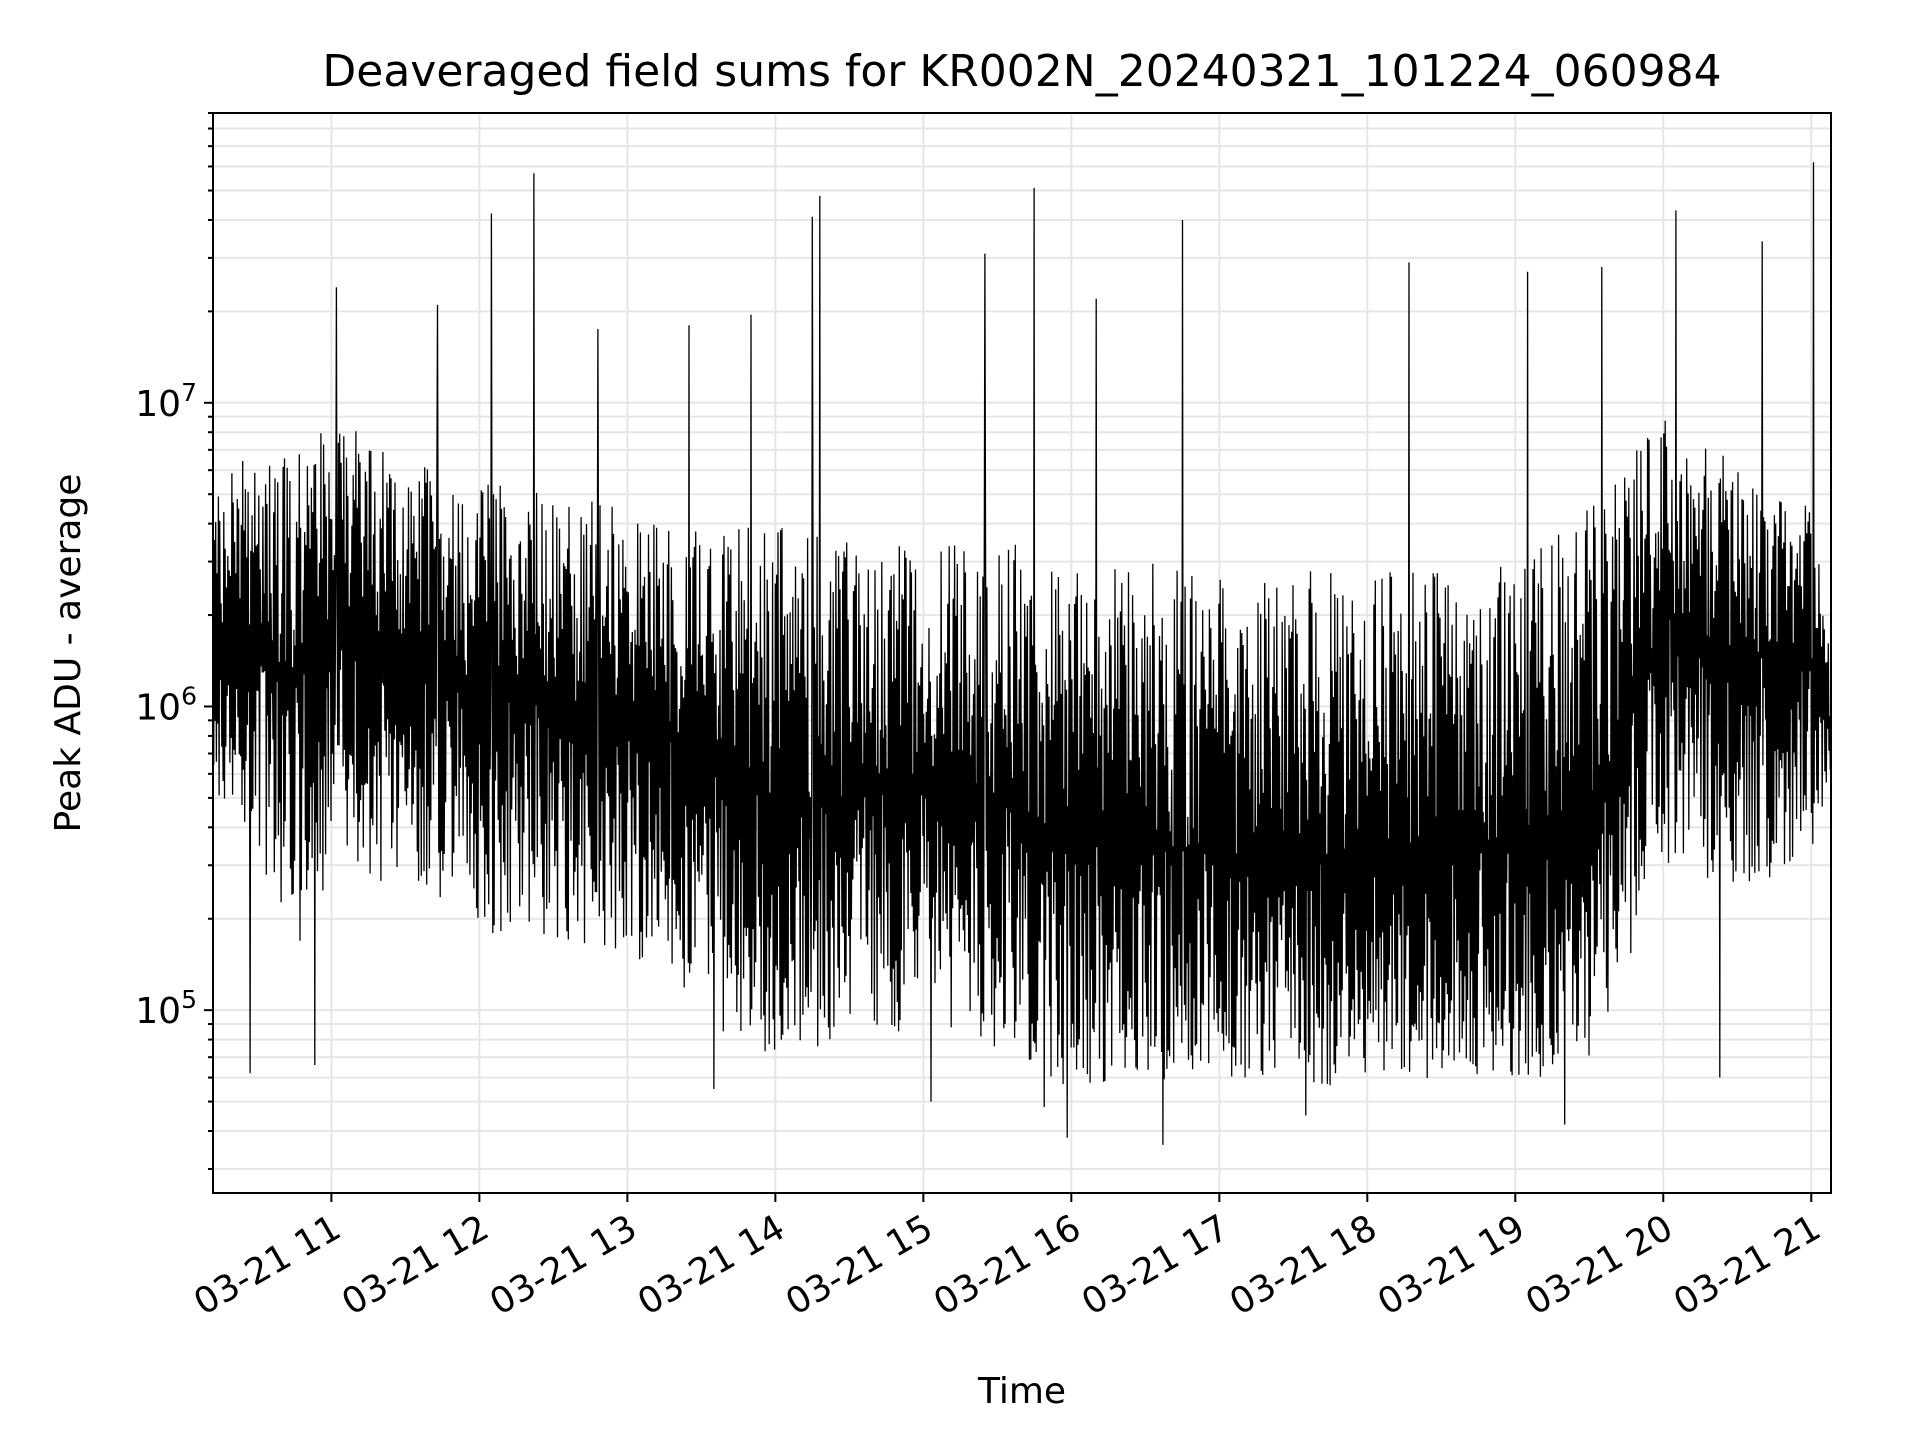 The width and height of the screenshot is (1920, 1445). I want to click on y-axis-label: Peak ADU - average, so click(68, 653).